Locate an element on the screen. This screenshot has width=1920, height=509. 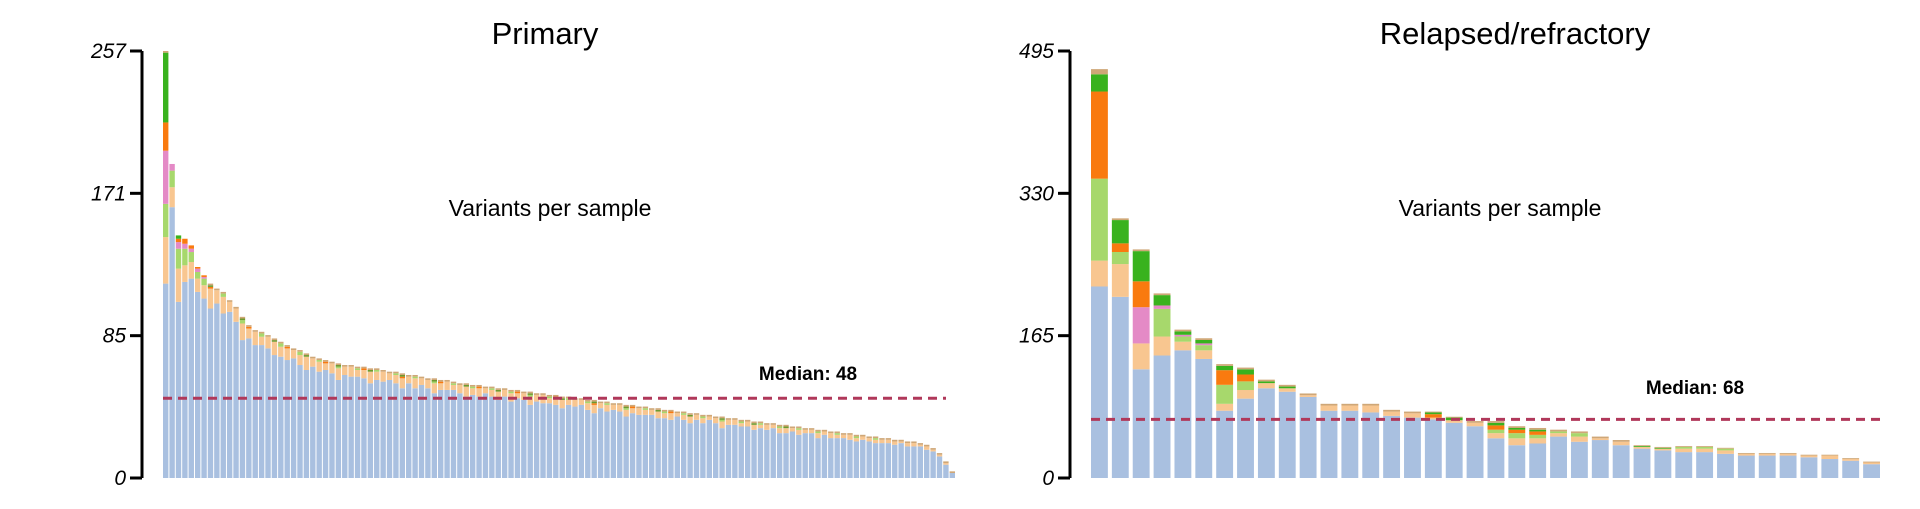
y-tick-label: 0 is located at coordinates (120, 478).